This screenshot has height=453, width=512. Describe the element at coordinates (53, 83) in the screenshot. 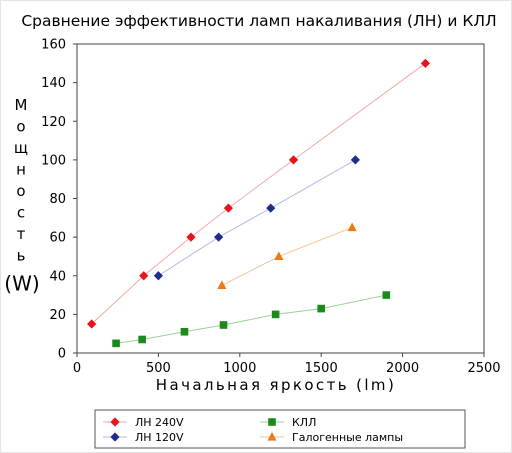

I see `y-tick-label: 140` at that location.